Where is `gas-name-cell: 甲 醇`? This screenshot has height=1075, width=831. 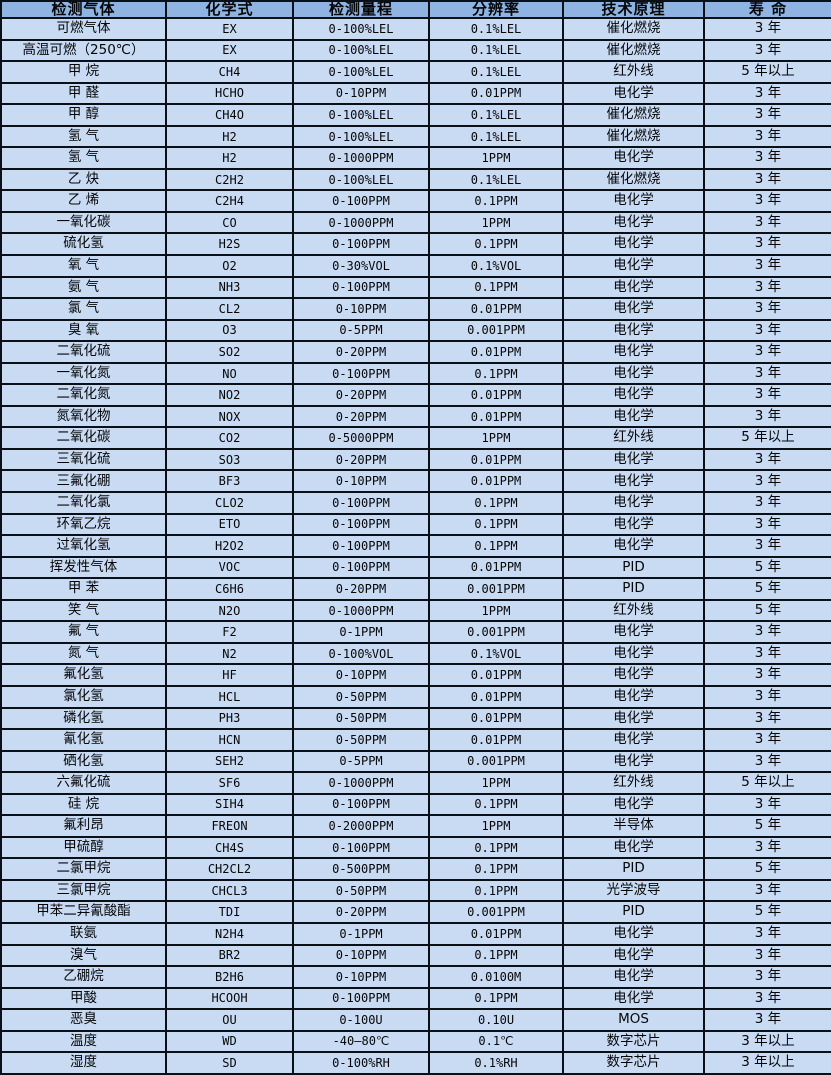
gas-name-cell: 甲 醇 is located at coordinates (83, 115).